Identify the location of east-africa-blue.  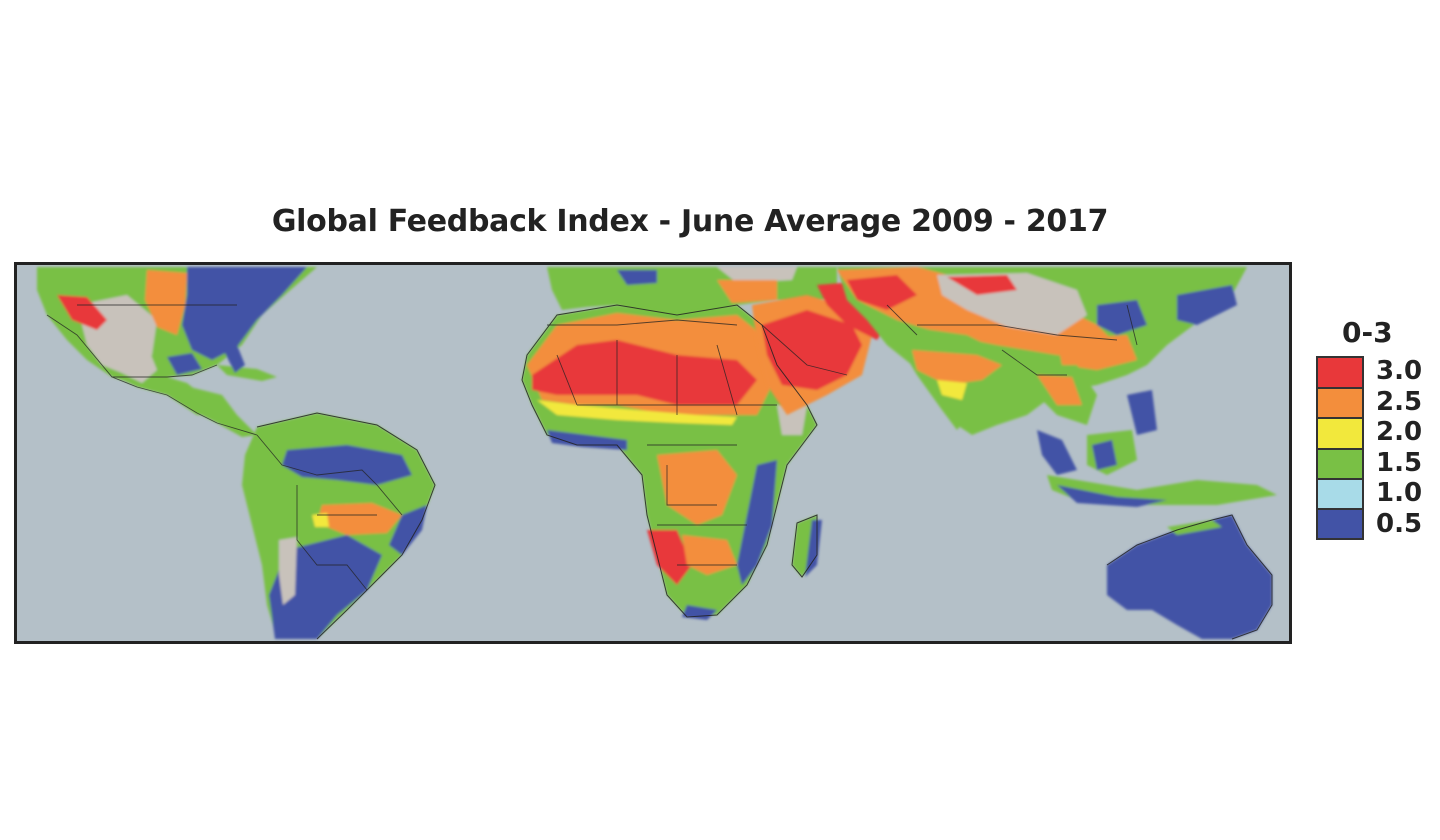
(757, 522).